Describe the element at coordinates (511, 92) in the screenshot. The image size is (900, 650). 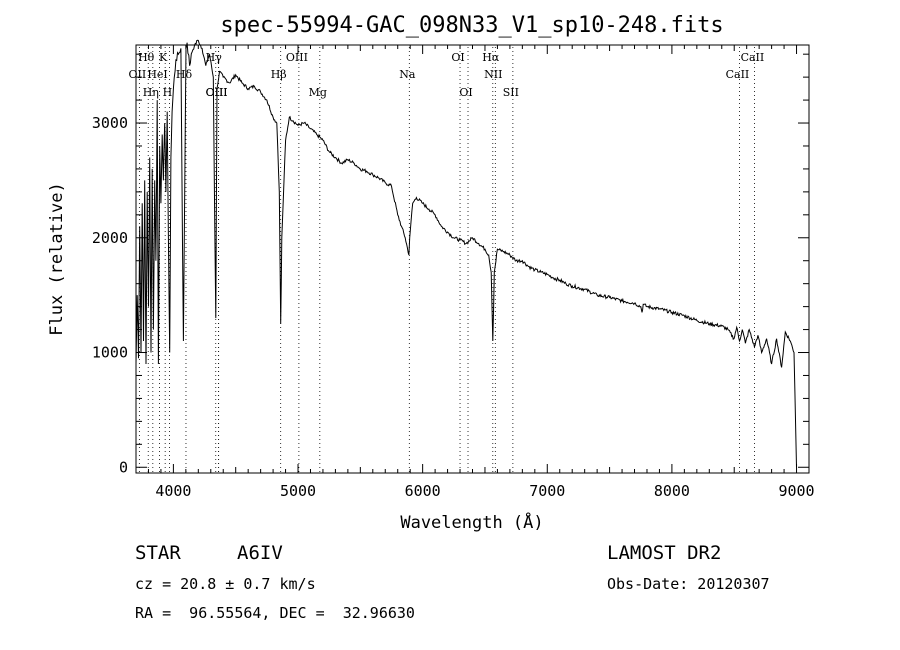
I see `spectral-line-label: SII` at that location.